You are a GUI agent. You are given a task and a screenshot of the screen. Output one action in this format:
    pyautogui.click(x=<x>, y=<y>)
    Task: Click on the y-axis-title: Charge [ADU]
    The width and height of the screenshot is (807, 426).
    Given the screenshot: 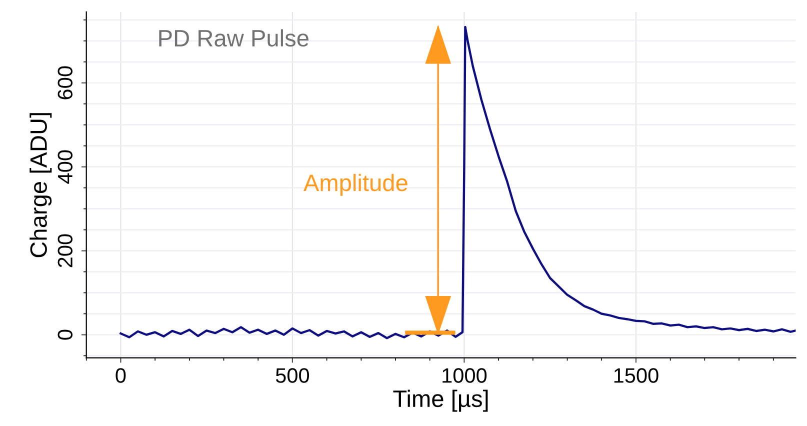 What is the action you would take?
    pyautogui.click(x=41, y=185)
    